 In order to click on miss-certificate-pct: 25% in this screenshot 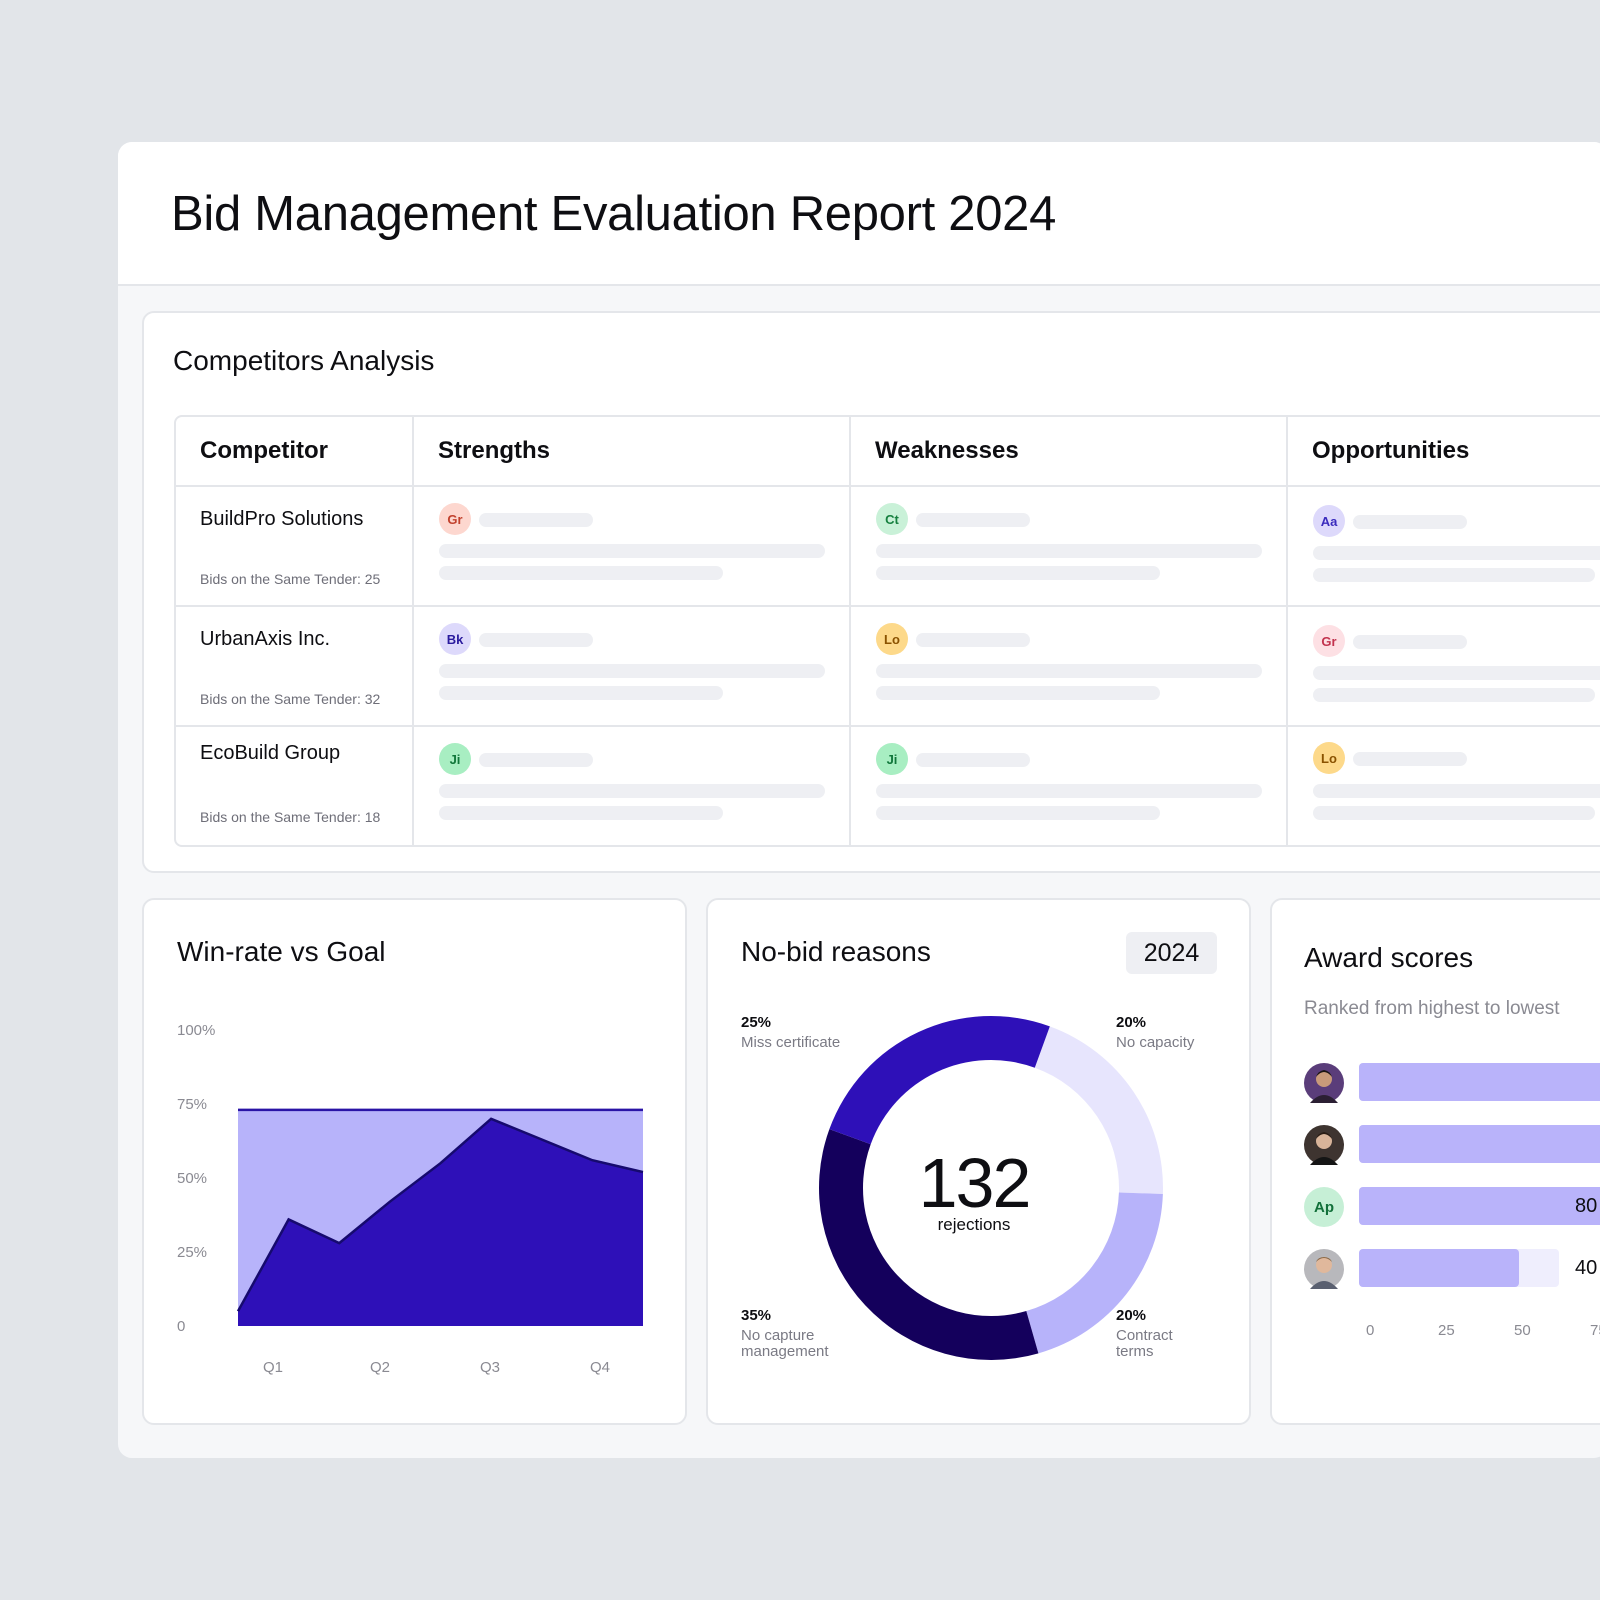, I will do `click(756, 1022)`.